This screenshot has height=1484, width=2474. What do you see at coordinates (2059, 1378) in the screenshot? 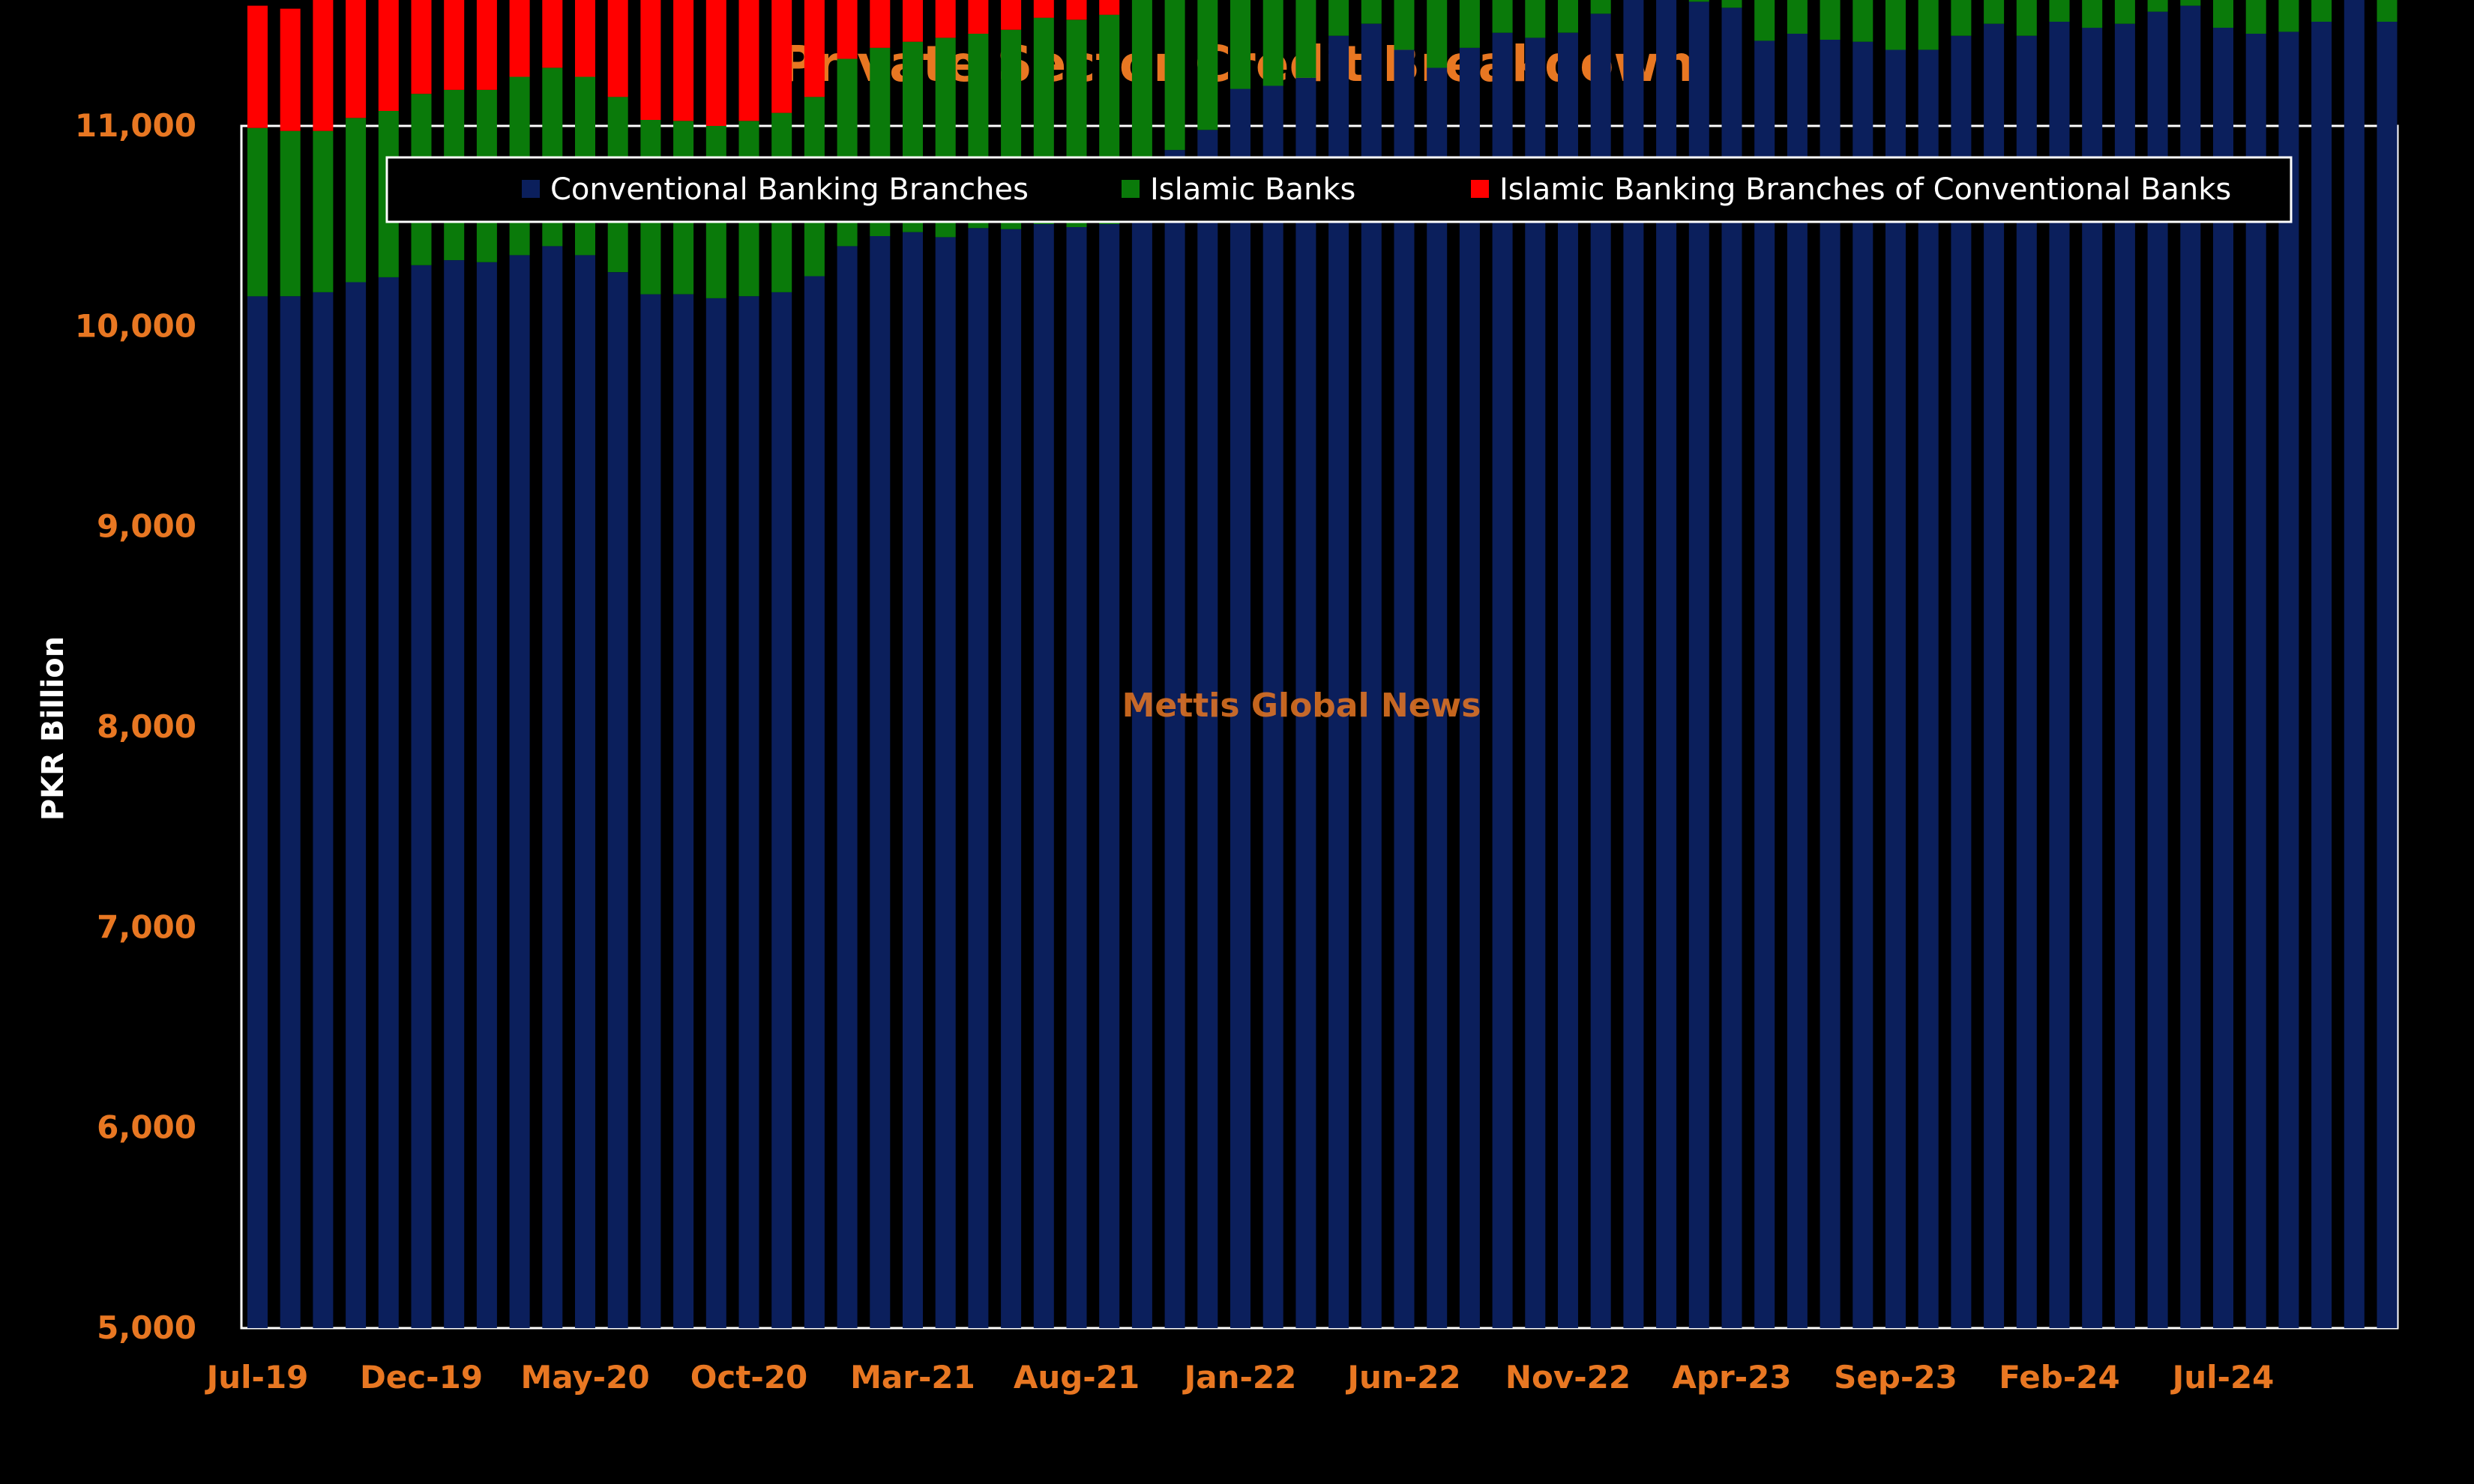
I see `x-tick-label: Feb-24` at bounding box center [2059, 1378].